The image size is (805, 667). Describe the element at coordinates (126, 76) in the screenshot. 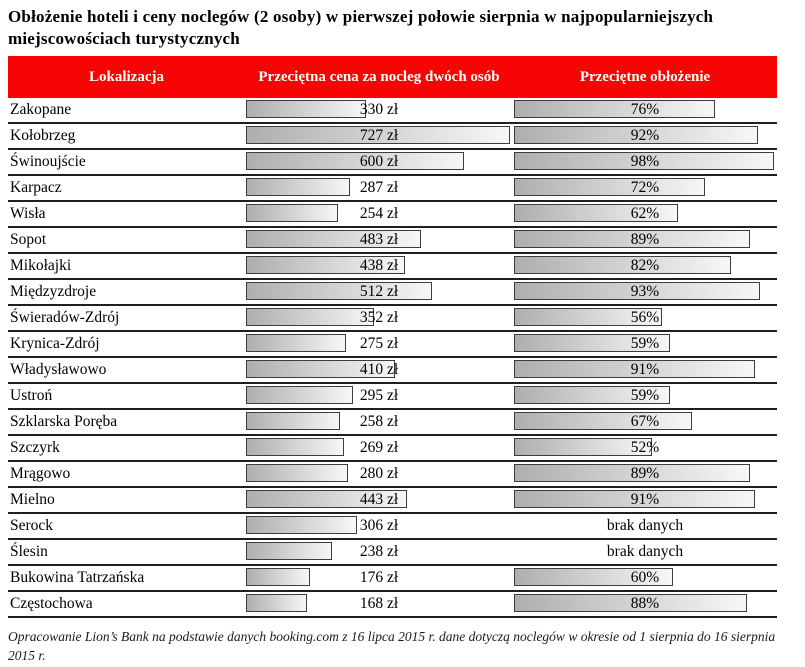

I see `header-cell-location: Lokalizacja` at that location.